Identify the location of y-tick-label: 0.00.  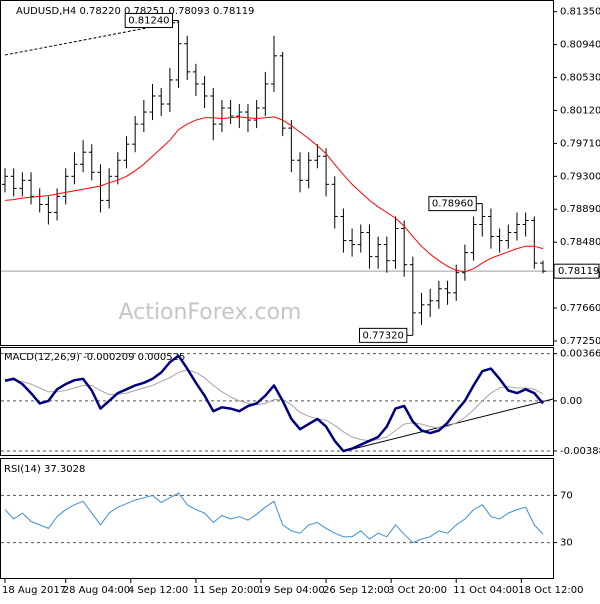
(571, 401).